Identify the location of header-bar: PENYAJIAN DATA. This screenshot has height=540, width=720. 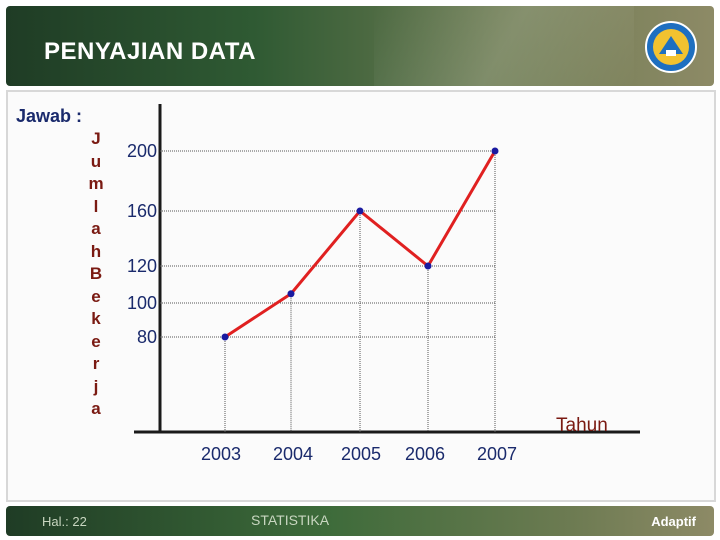
(360, 46).